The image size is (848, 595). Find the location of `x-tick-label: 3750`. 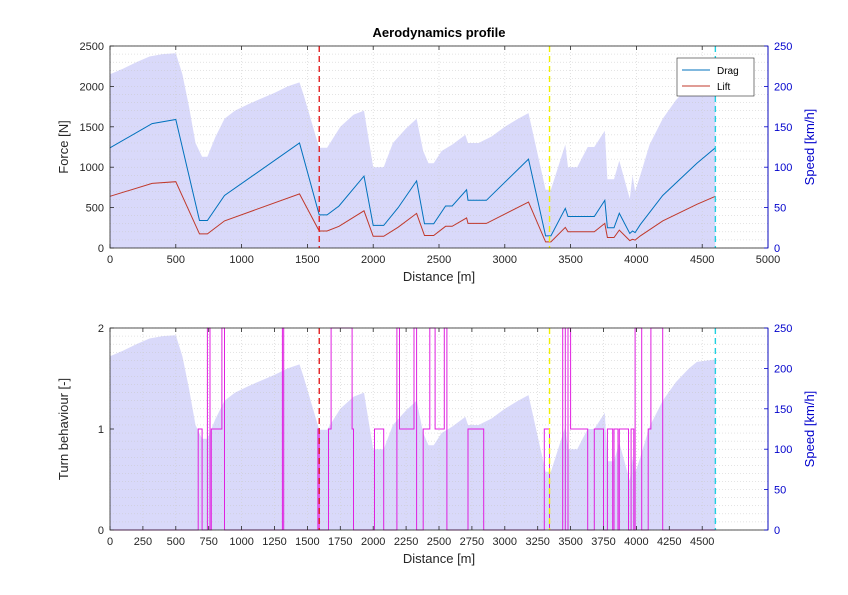

x-tick-label: 3750 is located at coordinates (603, 542).